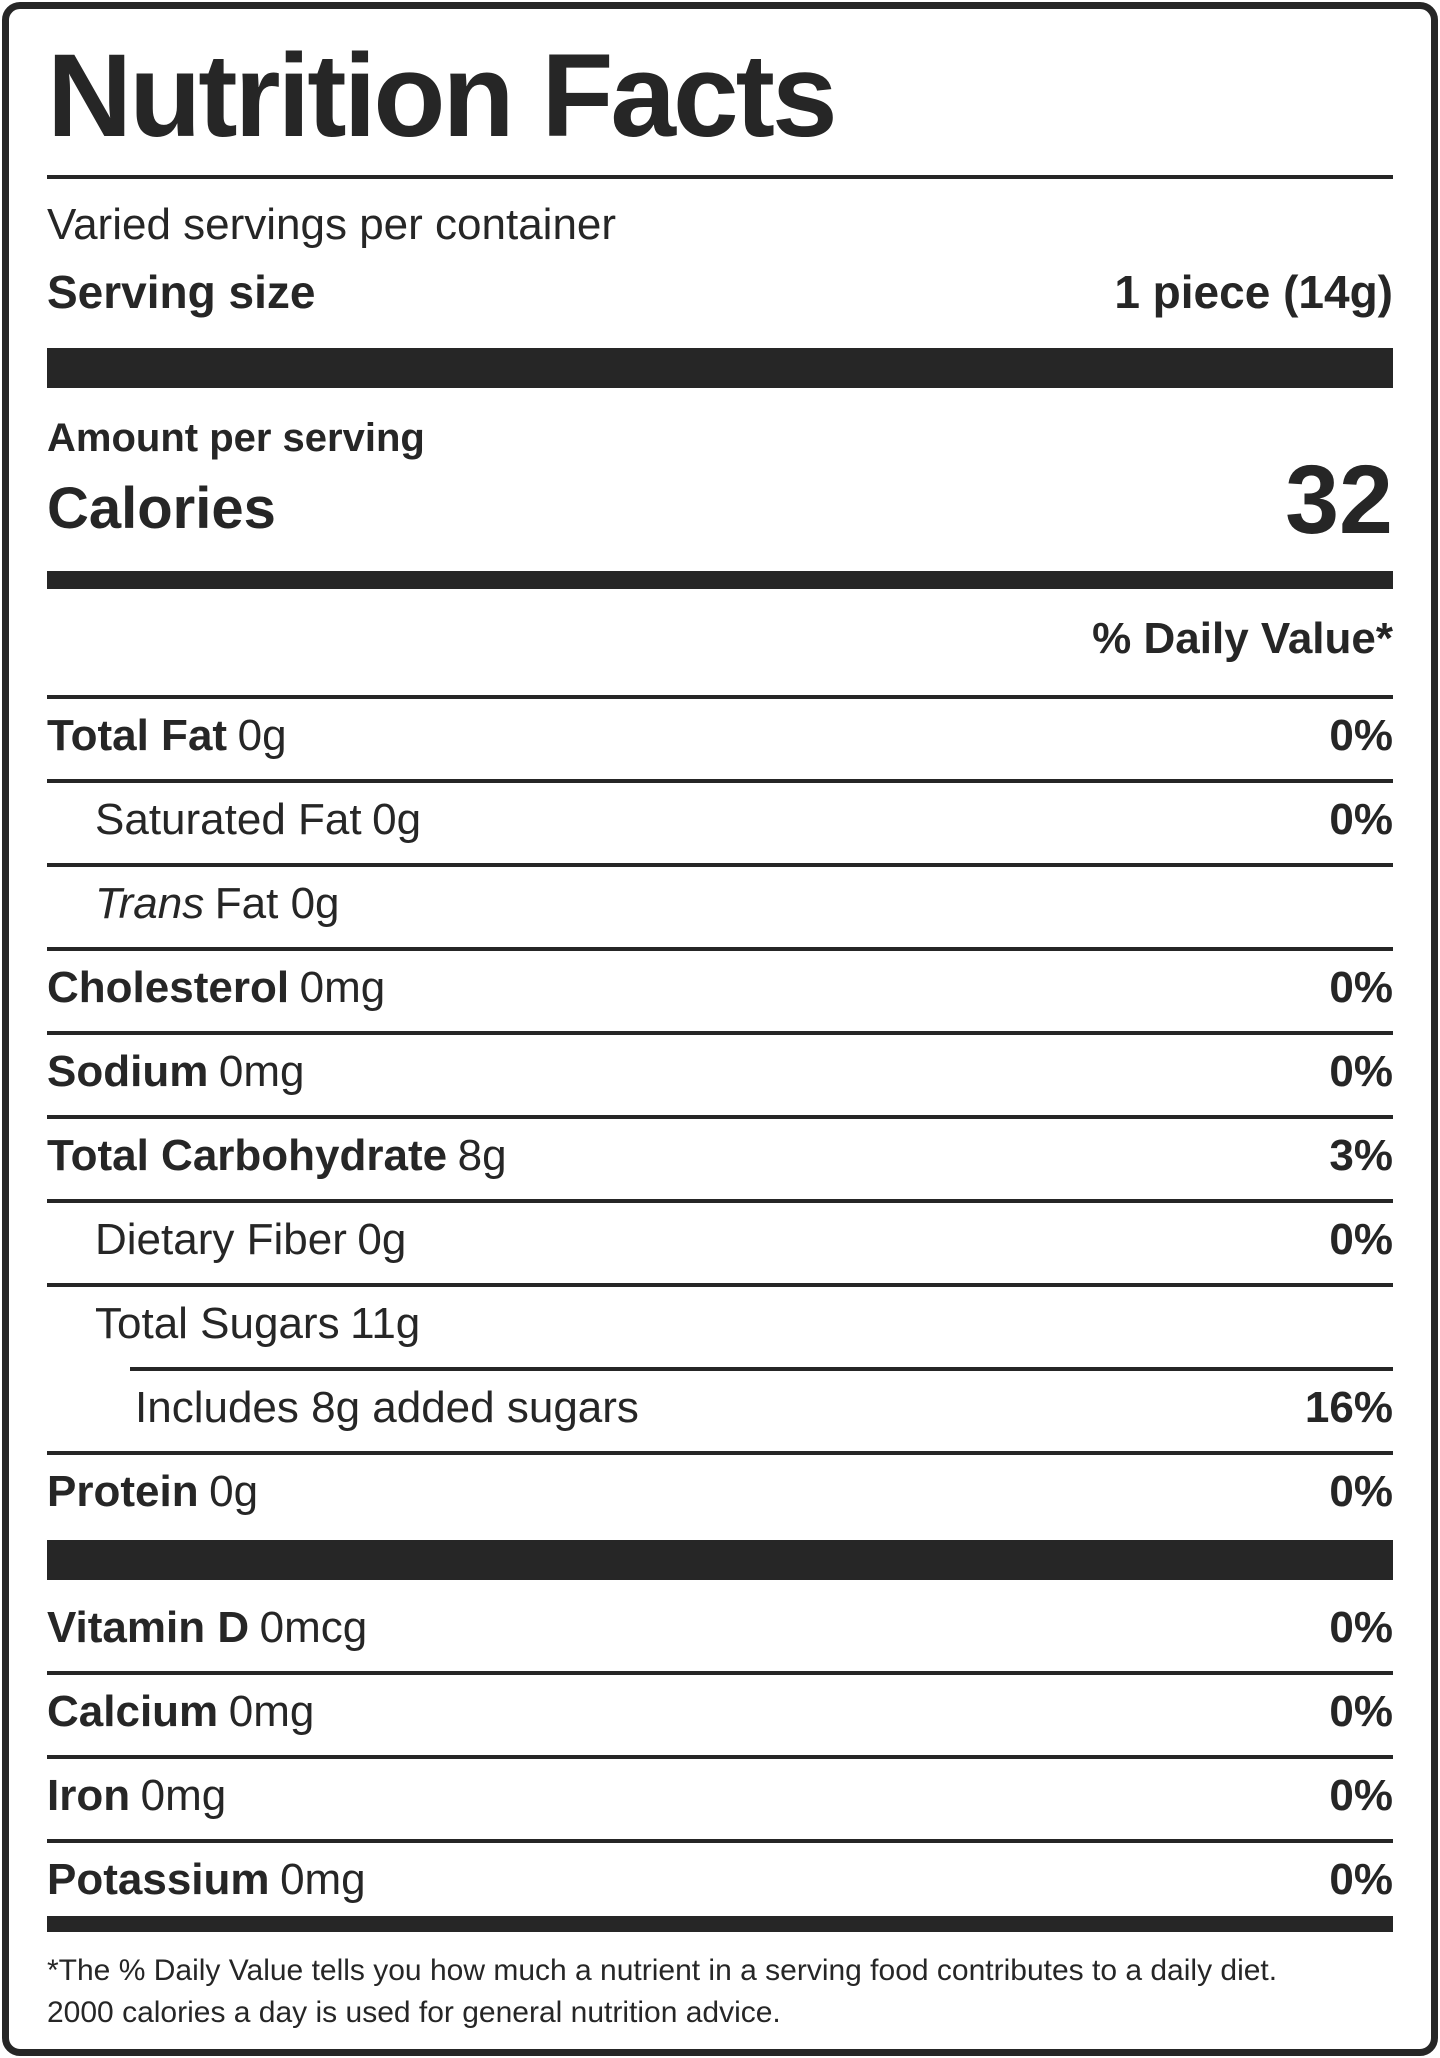  What do you see at coordinates (720, 580) in the screenshot?
I see `medium-separator-bar` at bounding box center [720, 580].